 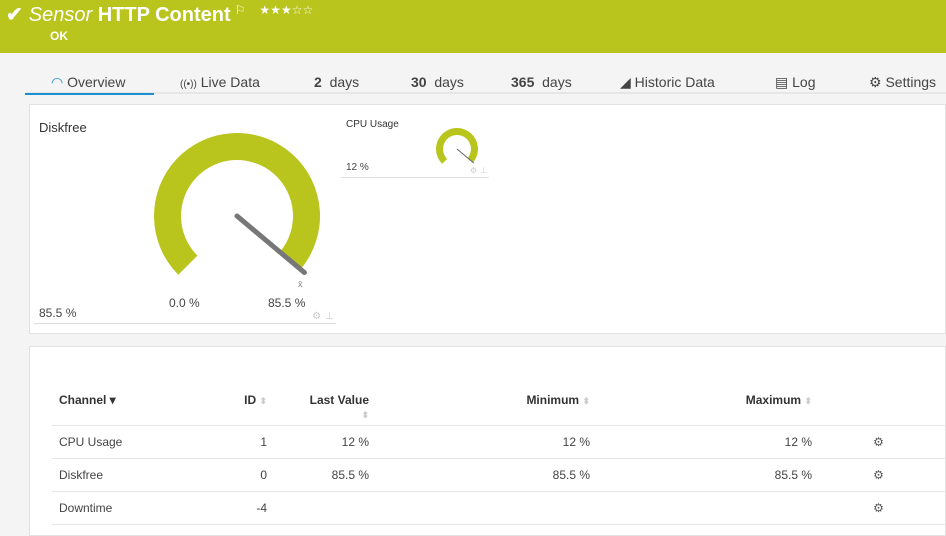 I want to click on list-icon: ▤, so click(x=782, y=82).